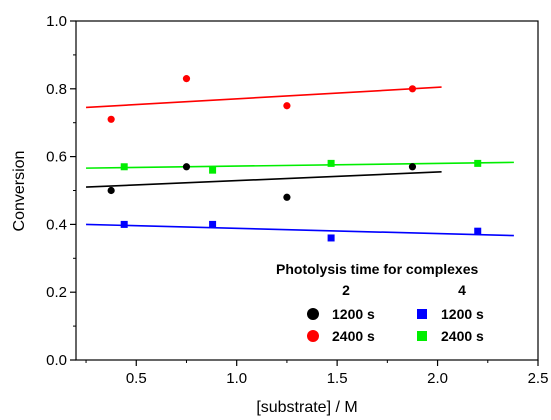 The image size is (551, 420). Describe the element at coordinates (236, 378) in the screenshot. I see `x-tick-label: 1.0` at that location.